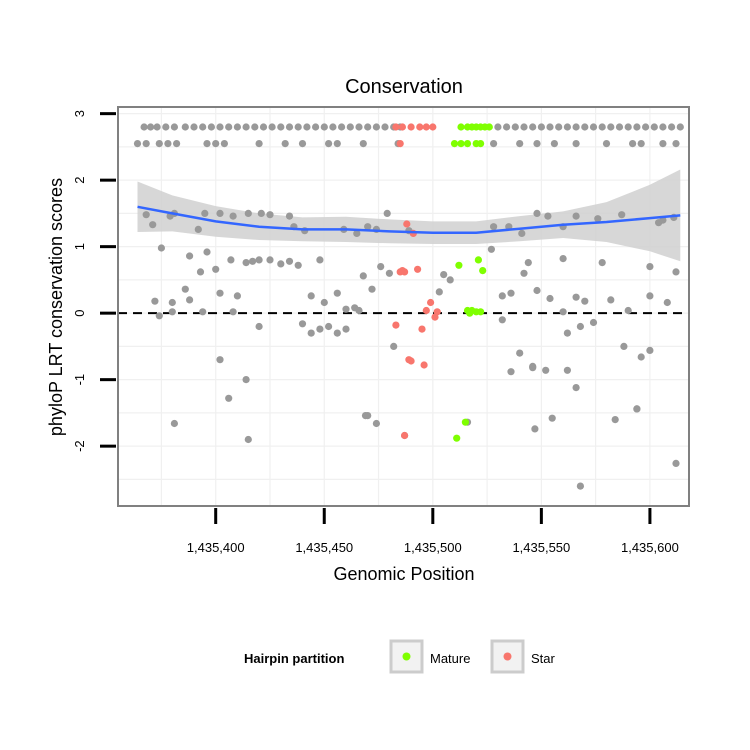 The height and width of the screenshot is (750, 750). Describe the element at coordinates (324, 547) in the screenshot. I see `x-tick-label-1: 1,435,450` at that location.